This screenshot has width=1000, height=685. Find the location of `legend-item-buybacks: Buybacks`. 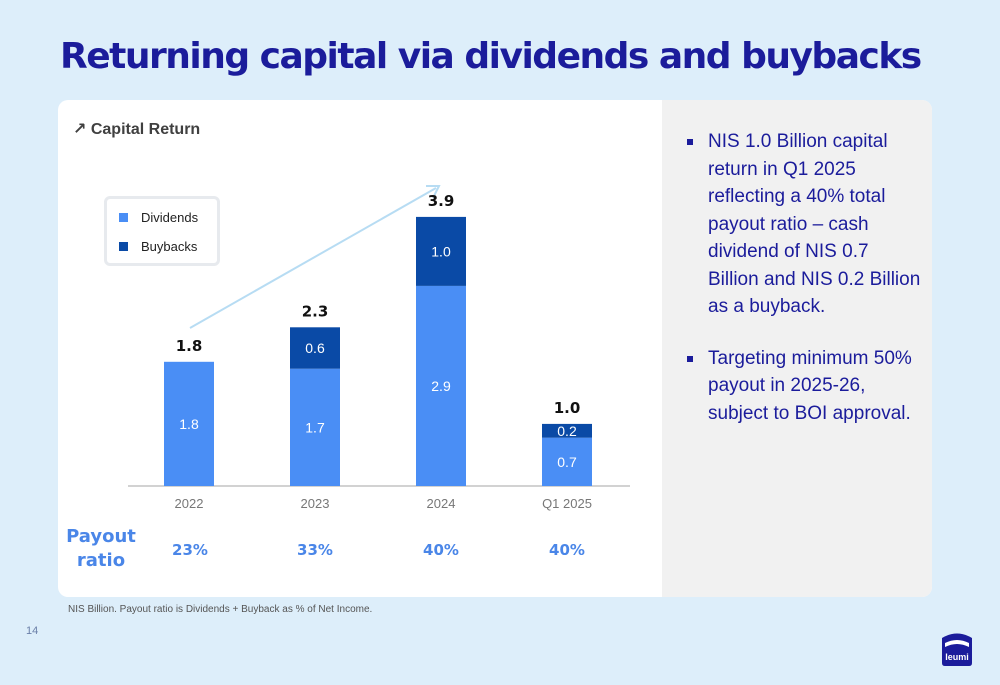

legend-item-buybacks: Buybacks is located at coordinates (158, 246).